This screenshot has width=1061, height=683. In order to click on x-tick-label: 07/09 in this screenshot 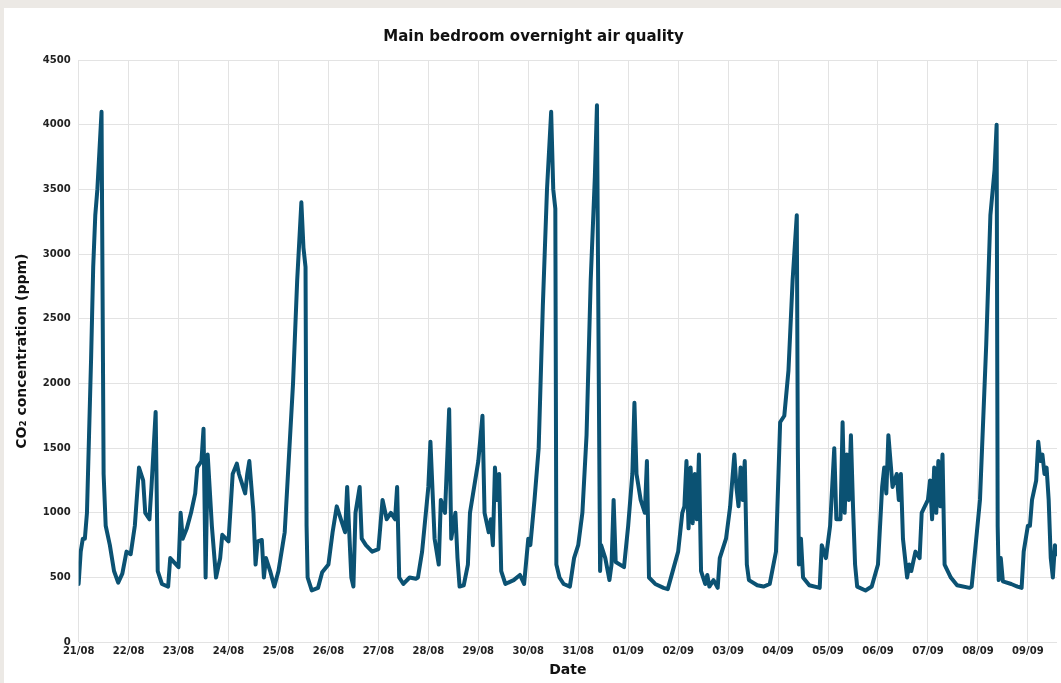, I will do `click(928, 650)`.